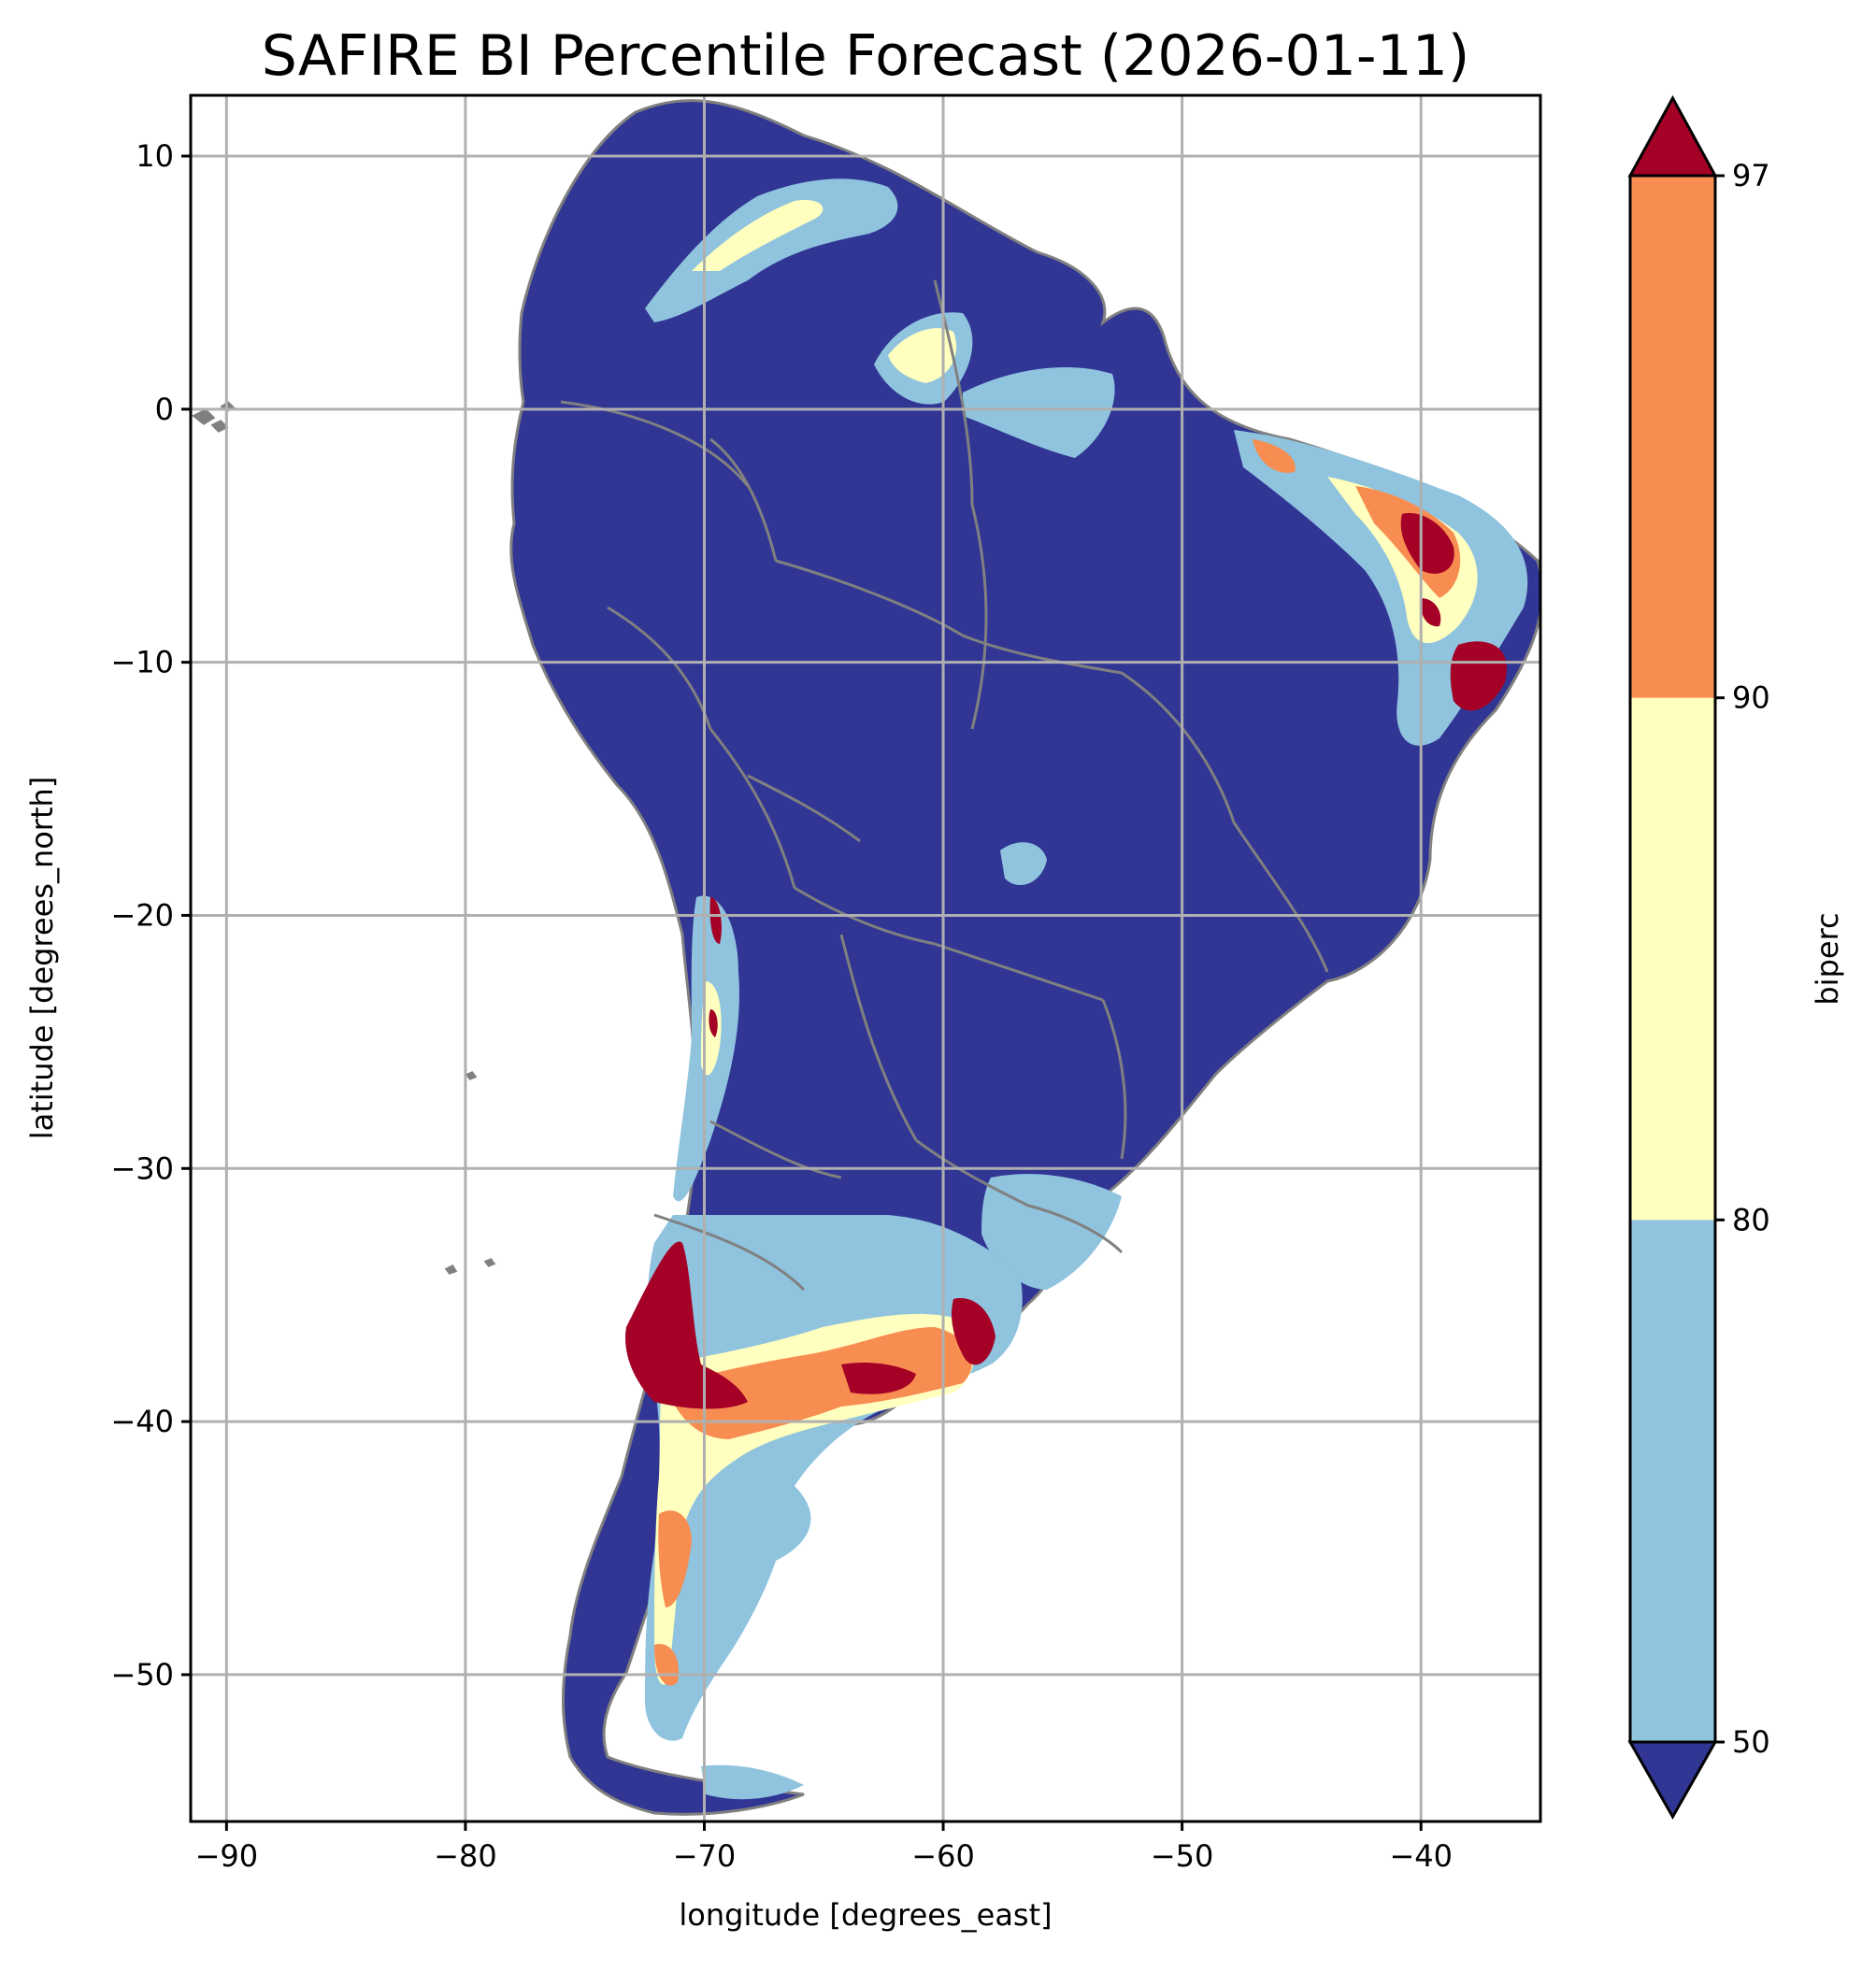 Image resolution: width=1876 pixels, height=1971 pixels. What do you see at coordinates (943, 1856) in the screenshot?
I see `x-tick-label: −60` at bounding box center [943, 1856].